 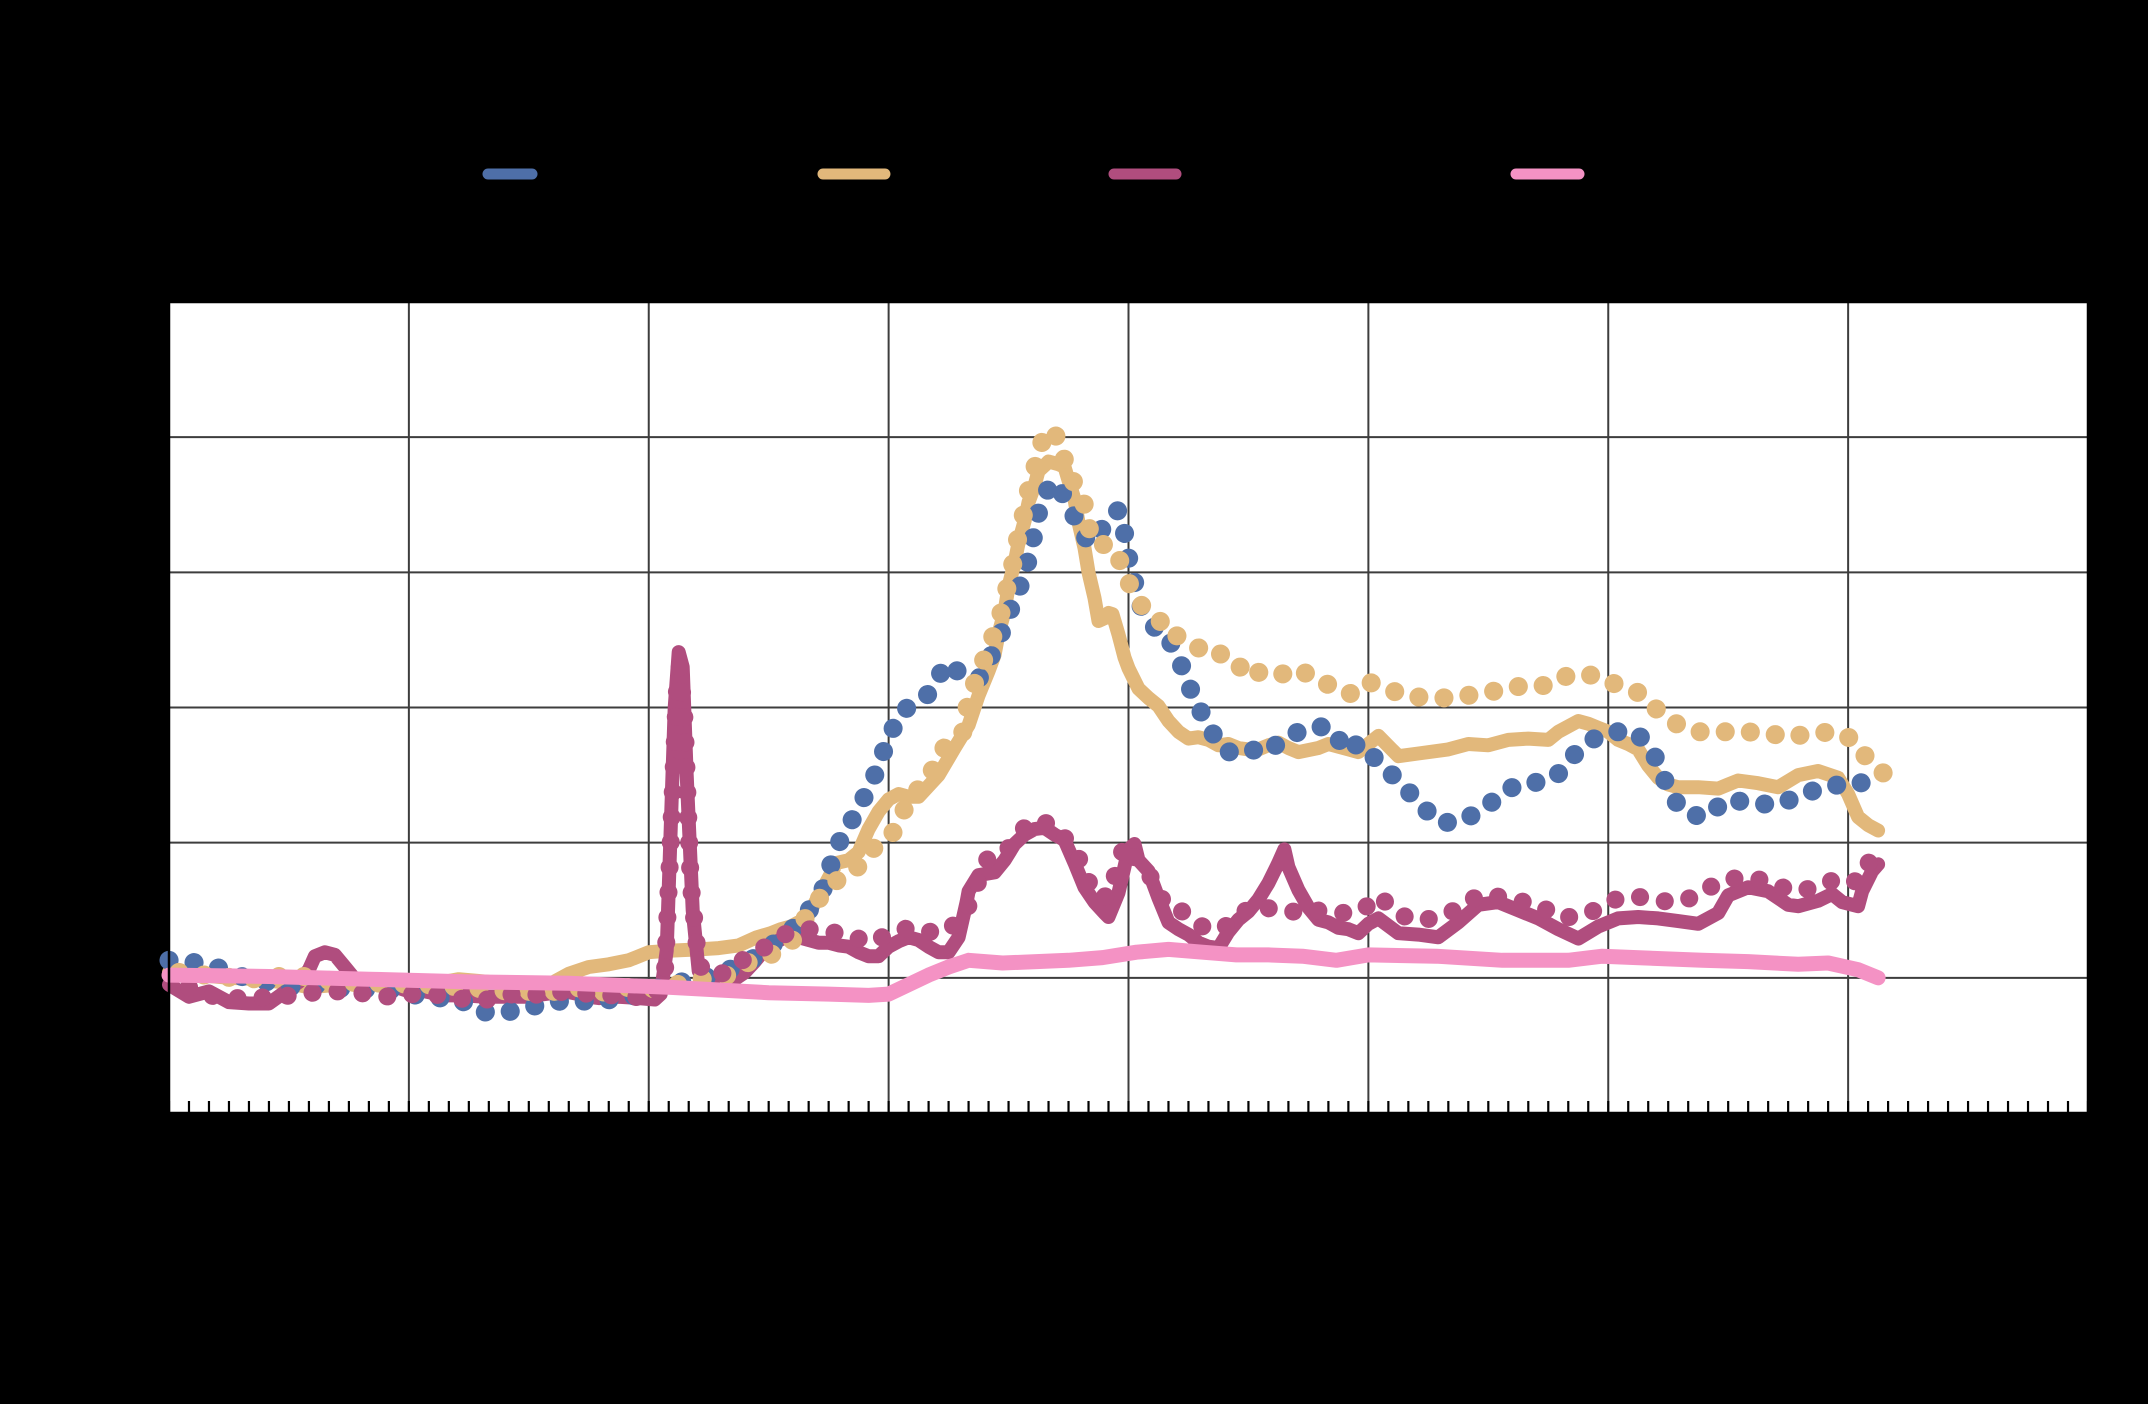 What do you see at coordinates (1023, 972) in the screenshot?
I see `series-pink-solid` at bounding box center [1023, 972].